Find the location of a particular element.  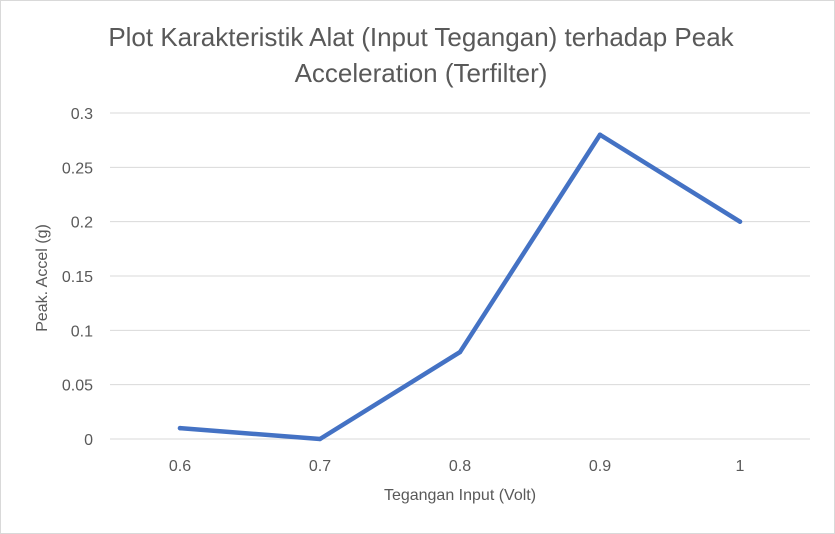

y-axis-ticks: 0 0.05 0.1 0.15 0.2 0.25 0.3 is located at coordinates (77, 277).